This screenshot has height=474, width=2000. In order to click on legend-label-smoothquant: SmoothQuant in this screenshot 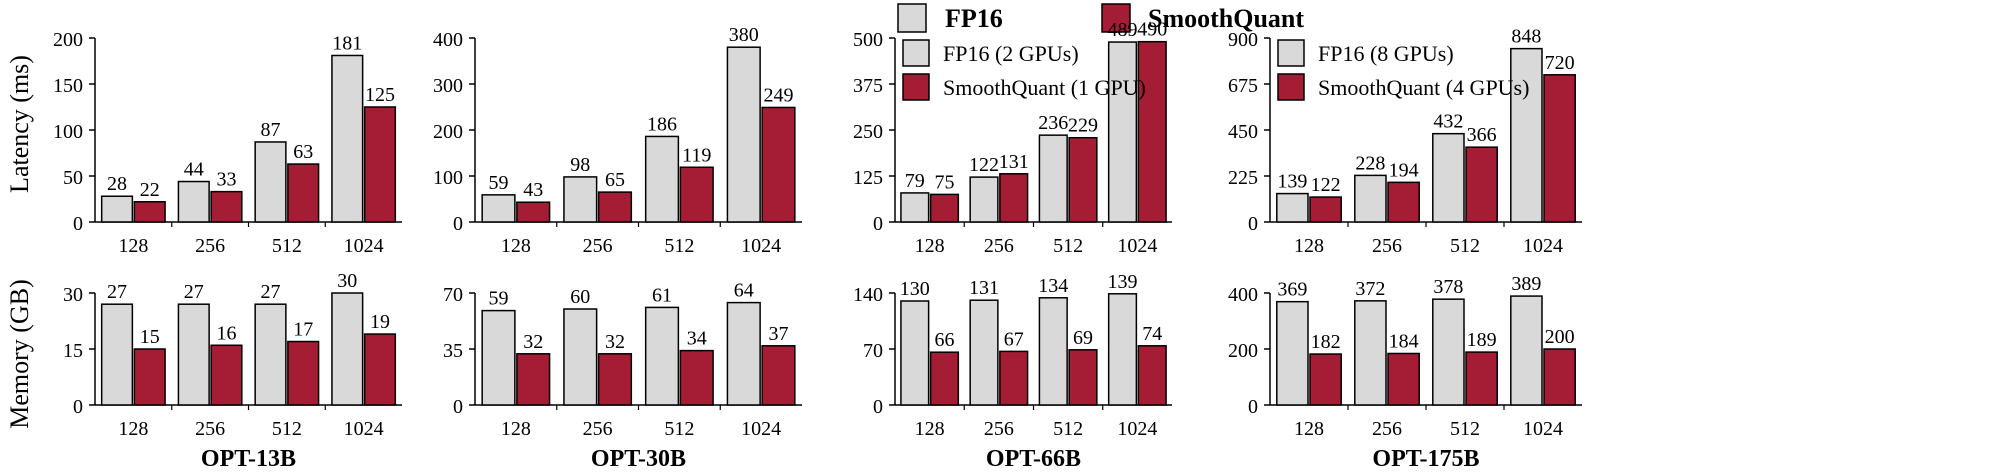, I will do `click(1226, 18)`.